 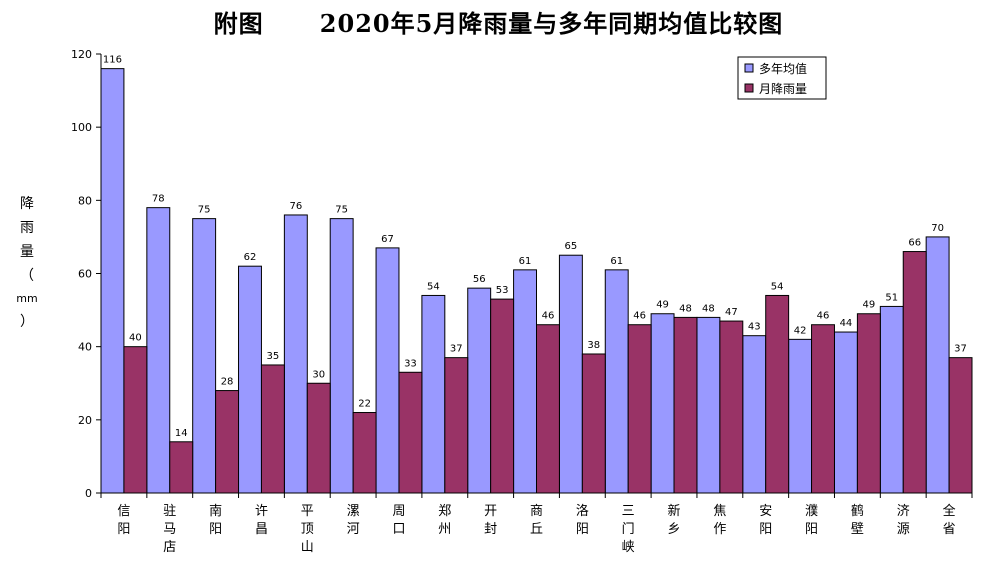 I want to click on x-tick-label: 新乡, so click(x=674, y=520).